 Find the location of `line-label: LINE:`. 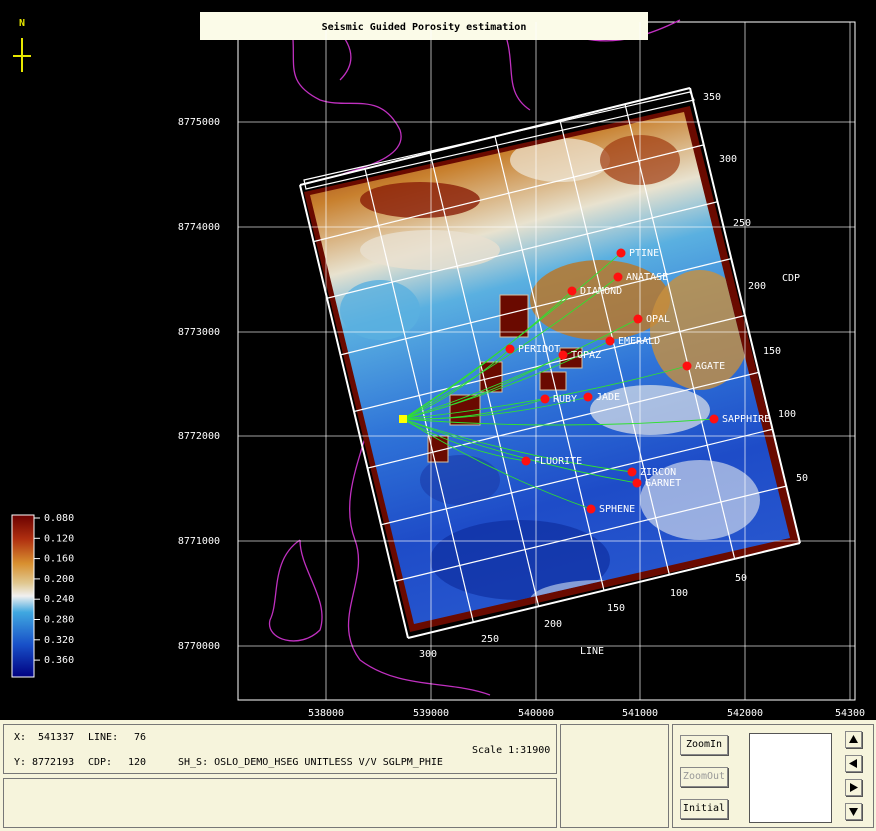

line-label: LINE: is located at coordinates (103, 737).